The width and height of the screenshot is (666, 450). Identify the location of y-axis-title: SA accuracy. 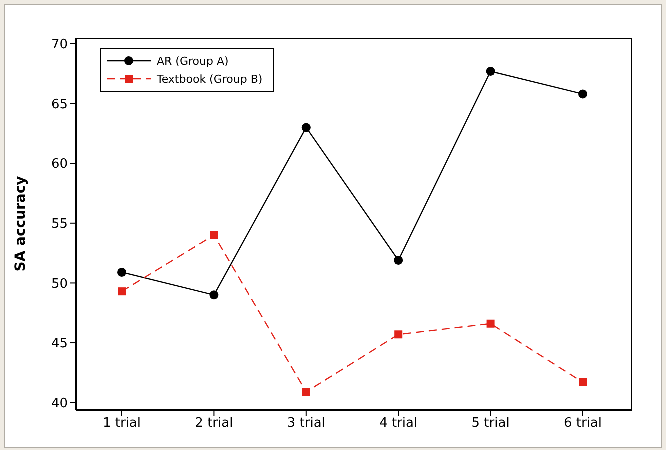
(20, 224).